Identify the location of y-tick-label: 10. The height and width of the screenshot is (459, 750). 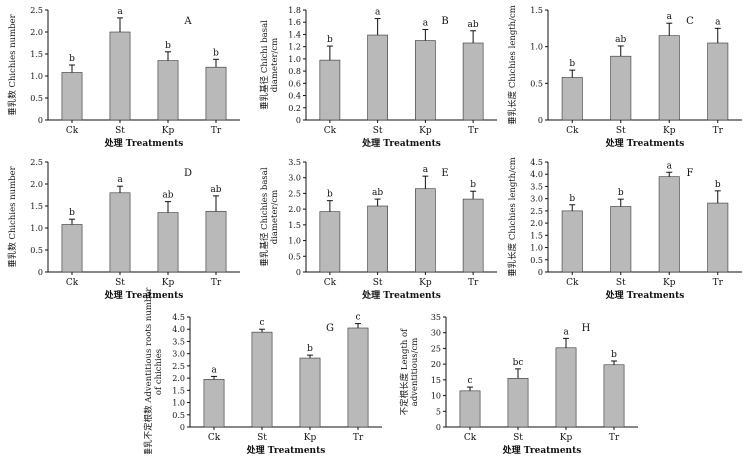
(436, 396).